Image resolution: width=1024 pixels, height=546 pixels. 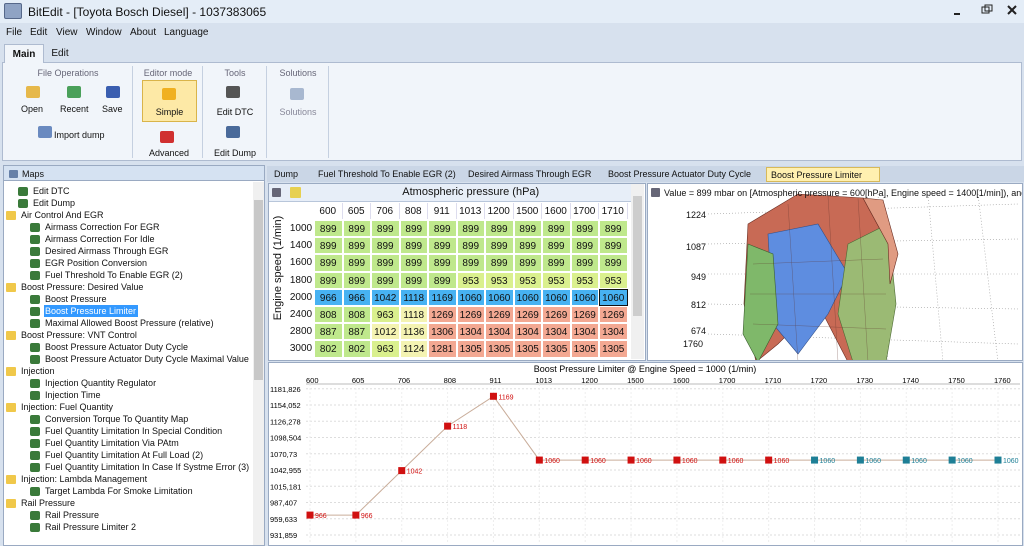 What do you see at coordinates (442, 349) in the screenshot?
I see `table-cell: 1281` at bounding box center [442, 349].